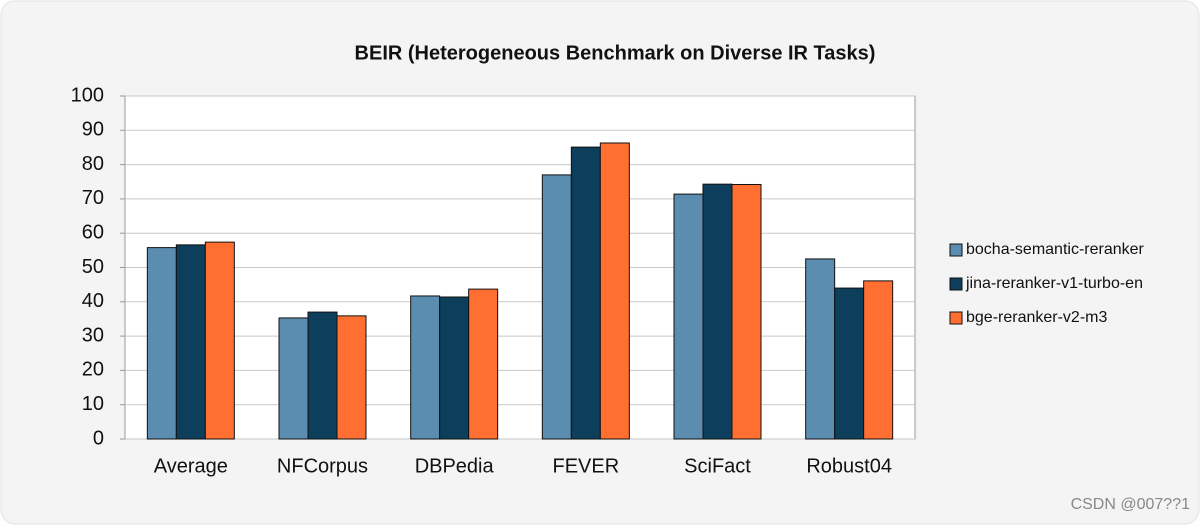 Image resolution: width=1200 pixels, height=530 pixels. I want to click on y-tick-label: 40, so click(93, 301).